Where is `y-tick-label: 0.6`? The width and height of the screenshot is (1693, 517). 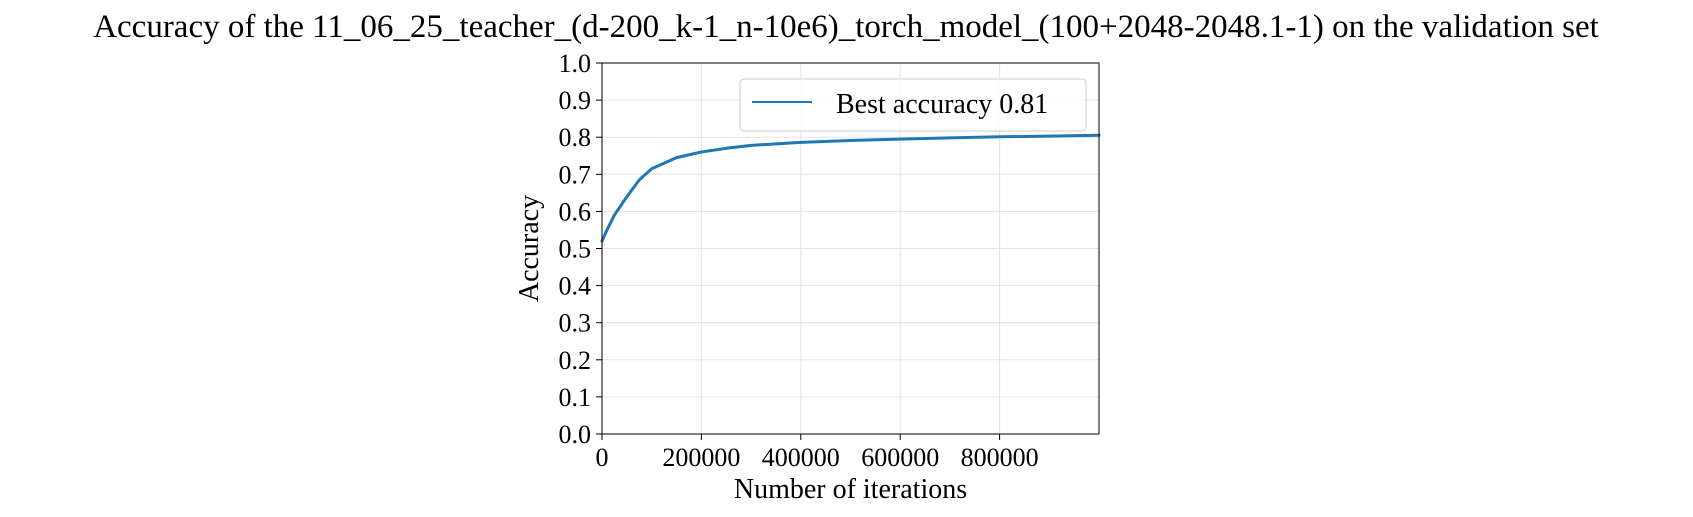
y-tick-label: 0.6 is located at coordinates (575, 211).